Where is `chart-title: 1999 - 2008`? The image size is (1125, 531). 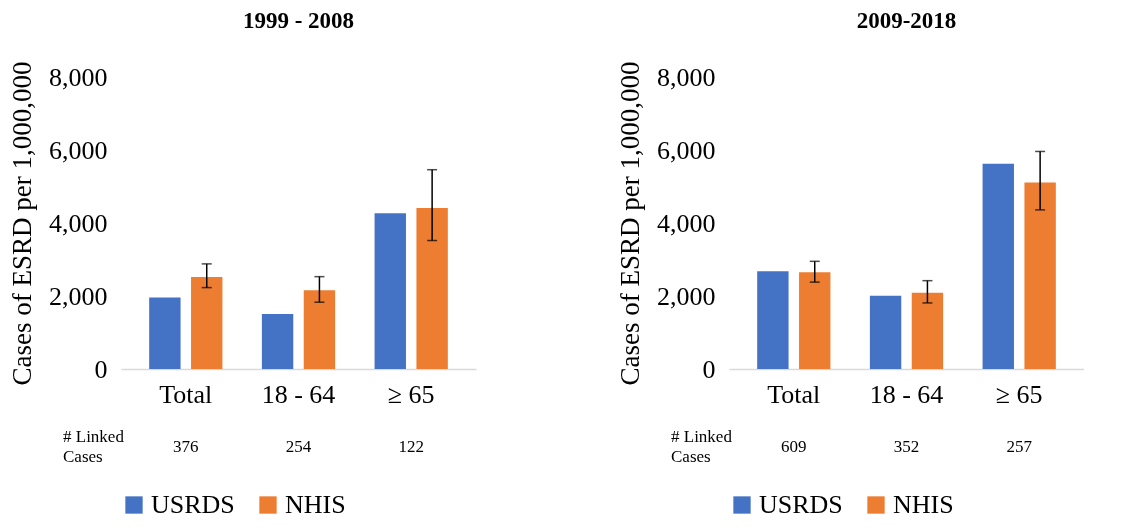 chart-title: 1999 - 2008 is located at coordinates (298, 21).